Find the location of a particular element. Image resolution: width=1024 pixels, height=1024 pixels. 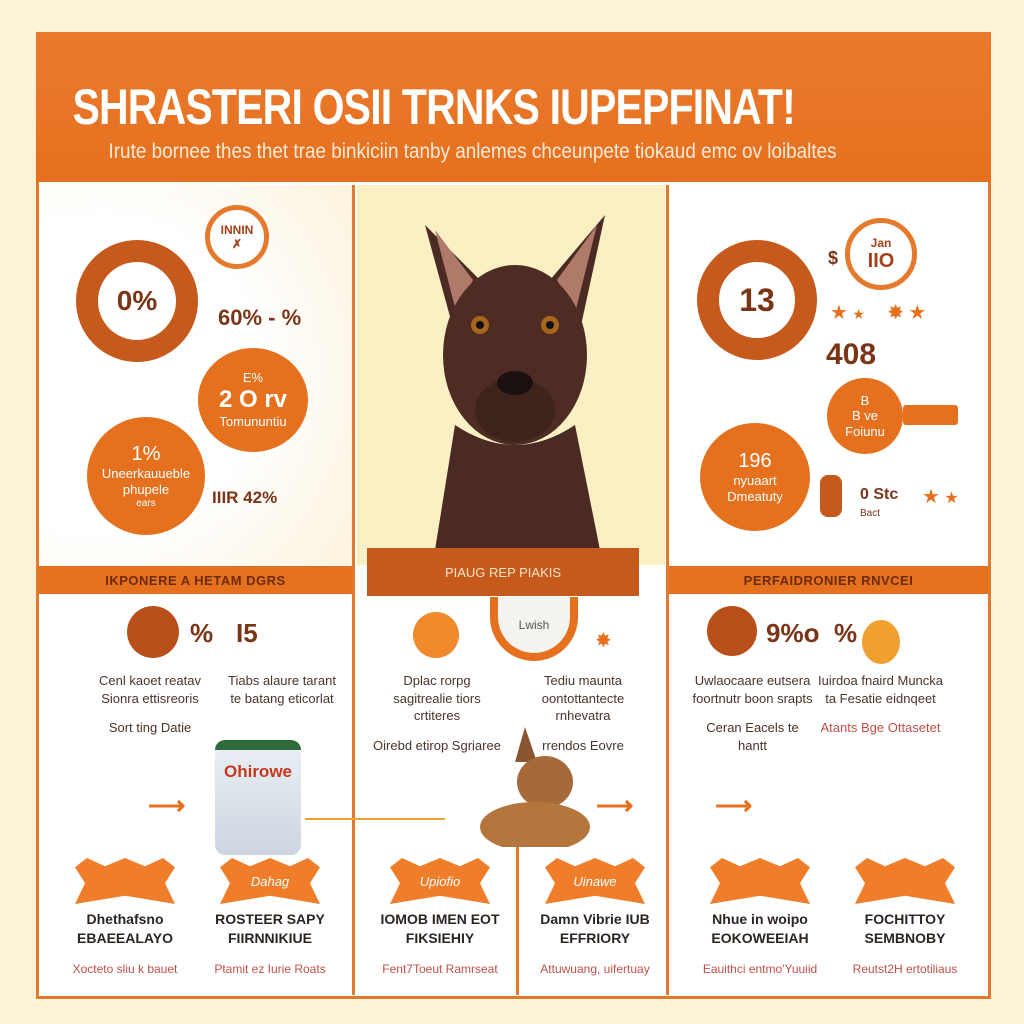

ring-value: 0% is located at coordinates (137, 300).